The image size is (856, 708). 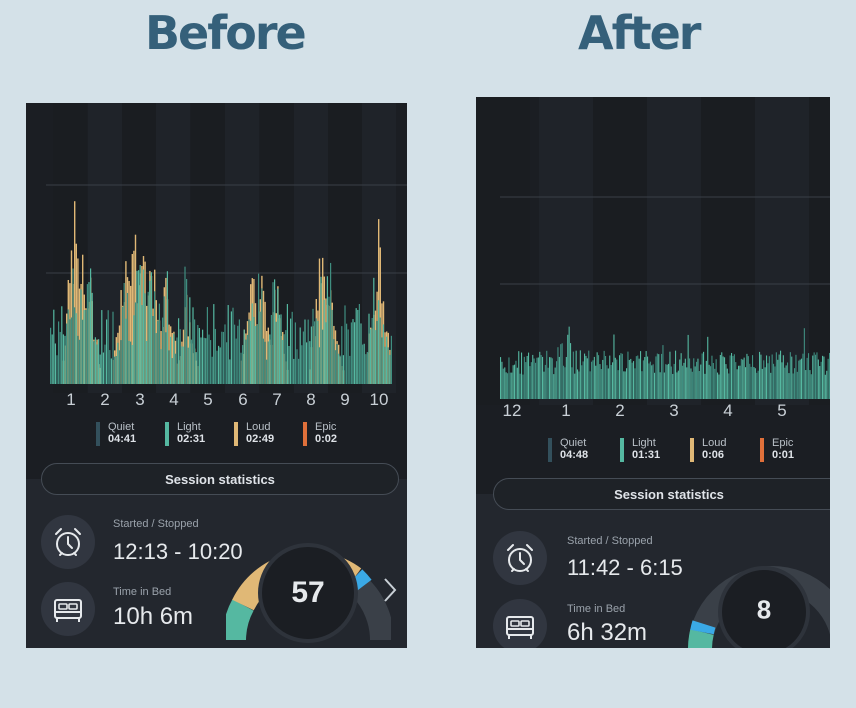 What do you see at coordinates (674, 410) in the screenshot?
I see `hour-tick-label: 3` at bounding box center [674, 410].